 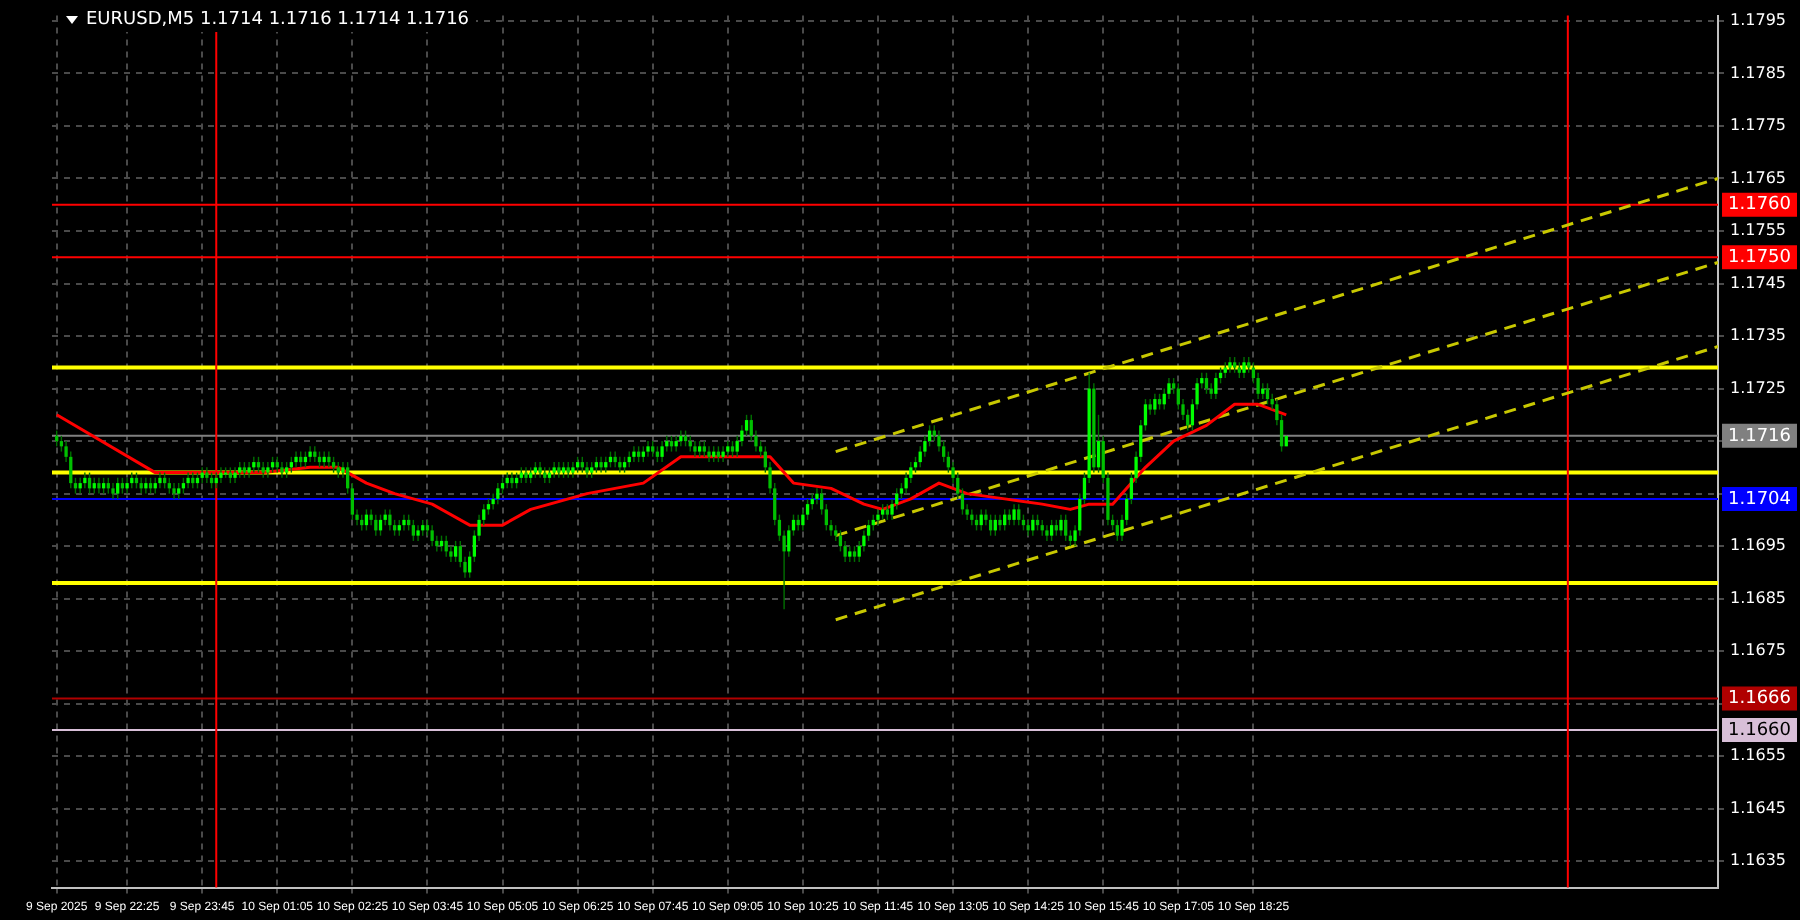 I want to click on y-tick-label: 1.1675, so click(x=1758, y=650).